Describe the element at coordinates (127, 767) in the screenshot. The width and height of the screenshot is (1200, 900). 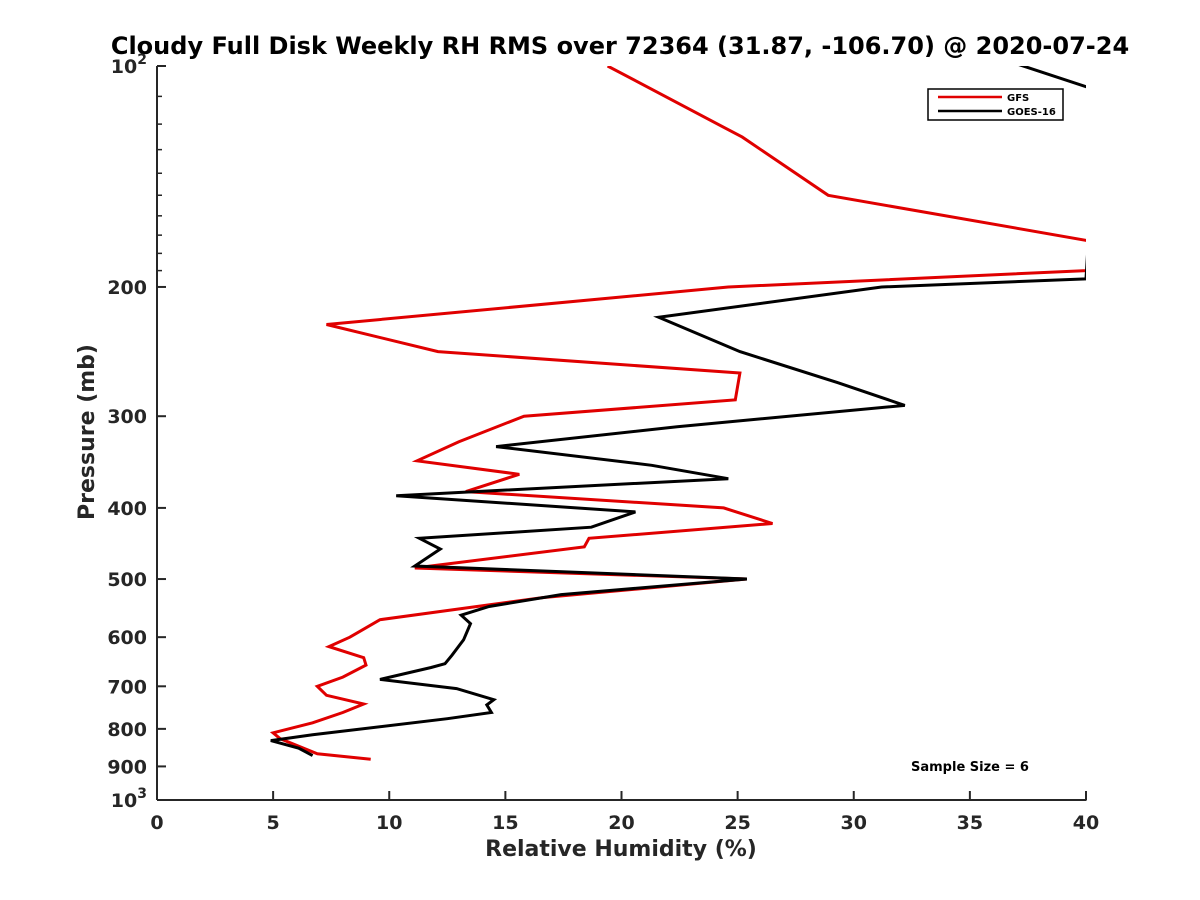
I see `y-tick-label: 900` at that location.